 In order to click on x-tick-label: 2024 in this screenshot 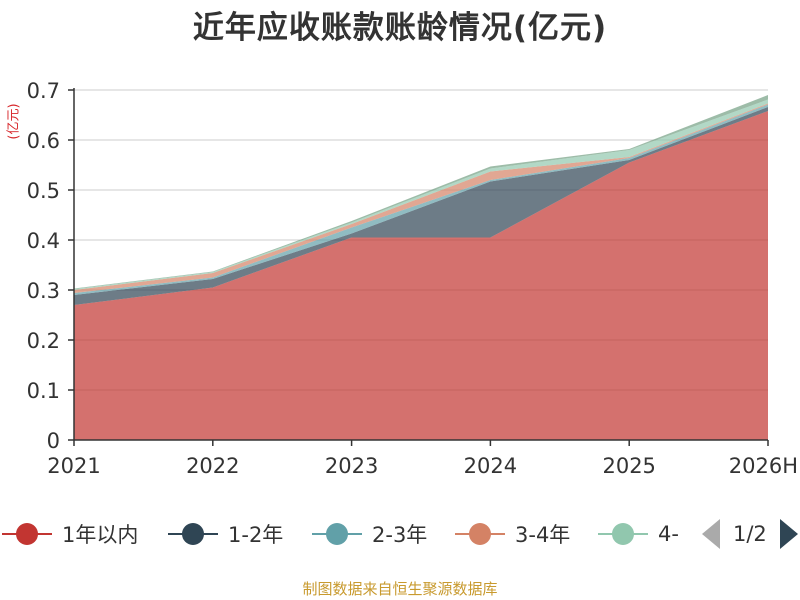, I will do `click(490, 466)`.